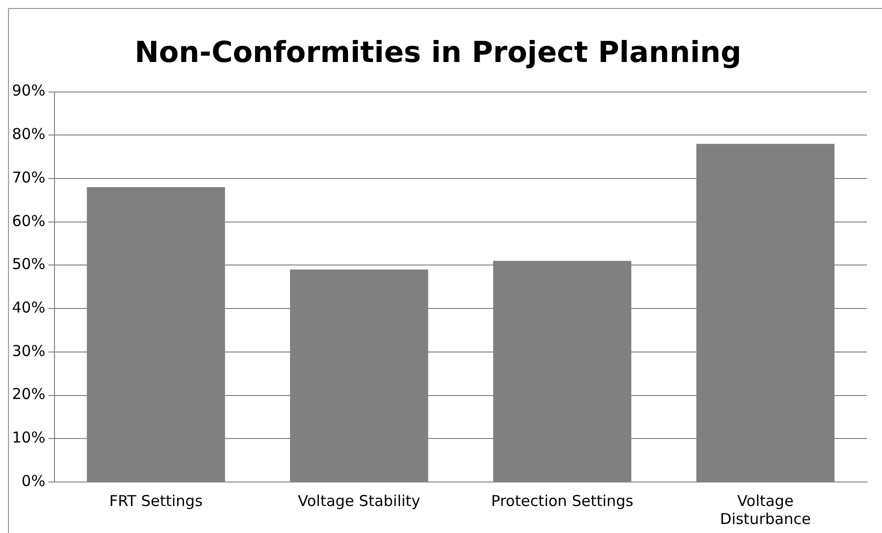 The height and width of the screenshot is (533, 882). Describe the element at coordinates (29, 307) in the screenshot. I see `y-tick-label: 40%` at that location.